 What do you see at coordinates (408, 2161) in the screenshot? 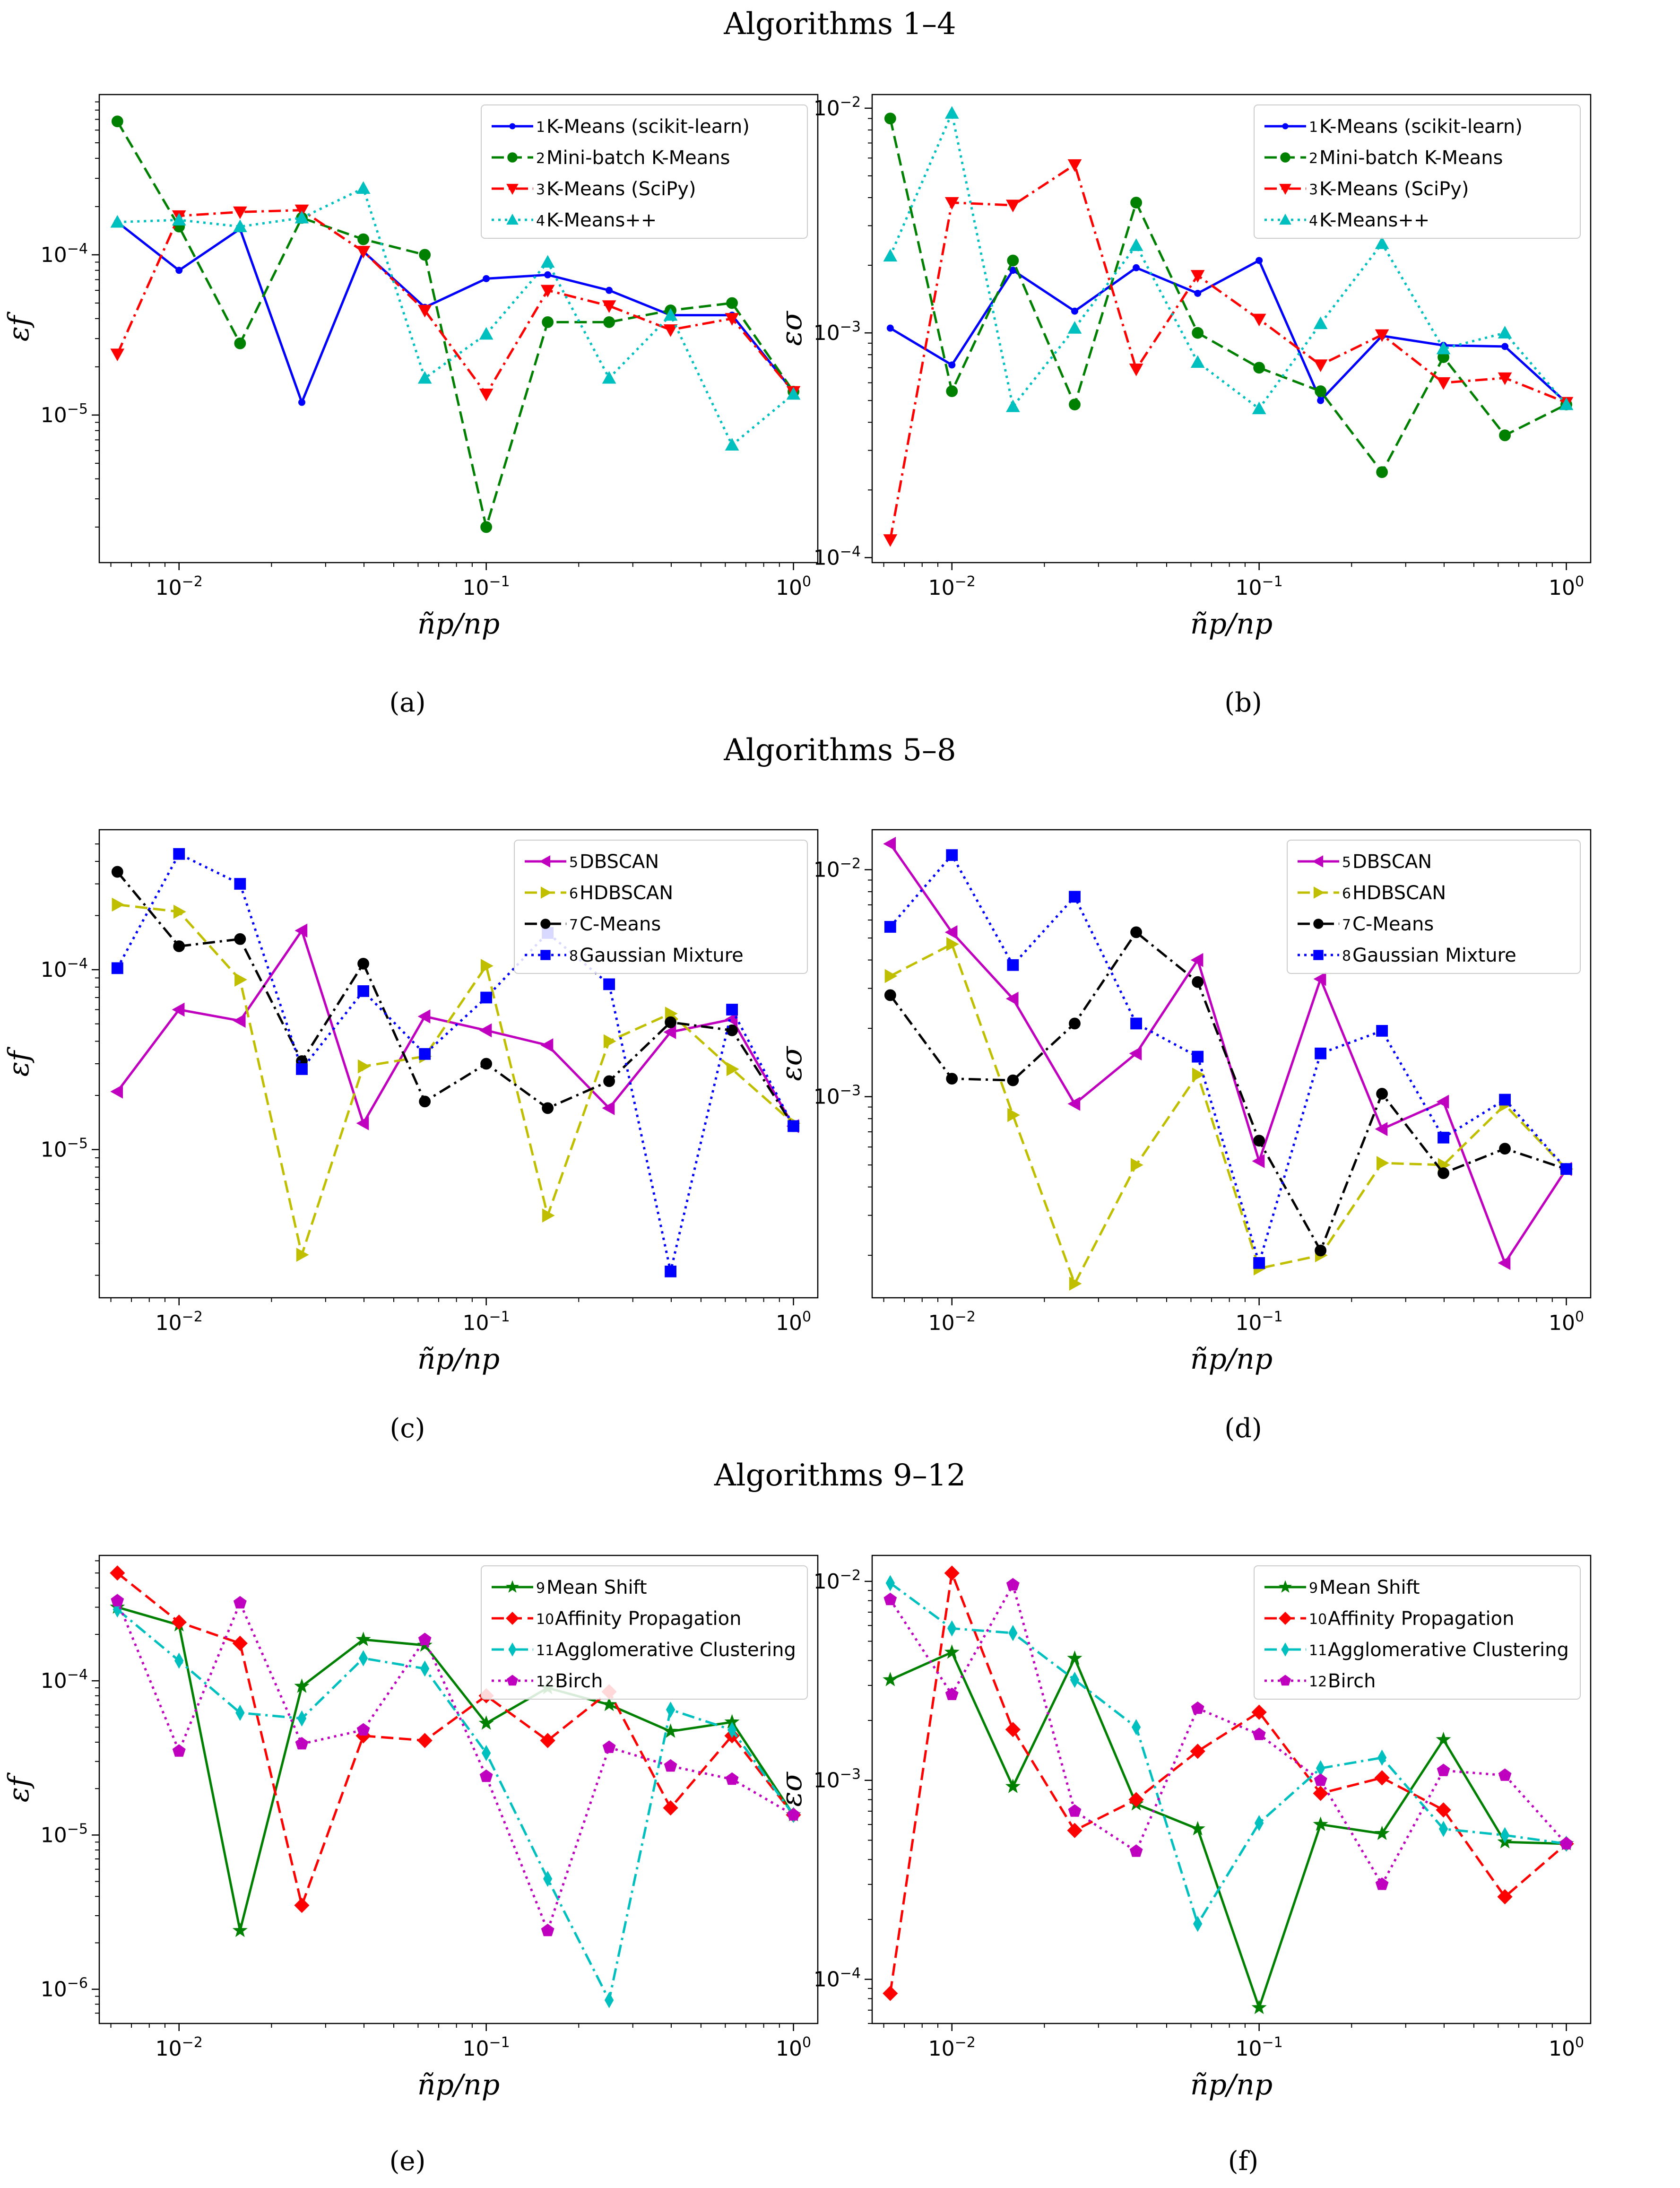
I see `panel-caption: (e)` at bounding box center [408, 2161].